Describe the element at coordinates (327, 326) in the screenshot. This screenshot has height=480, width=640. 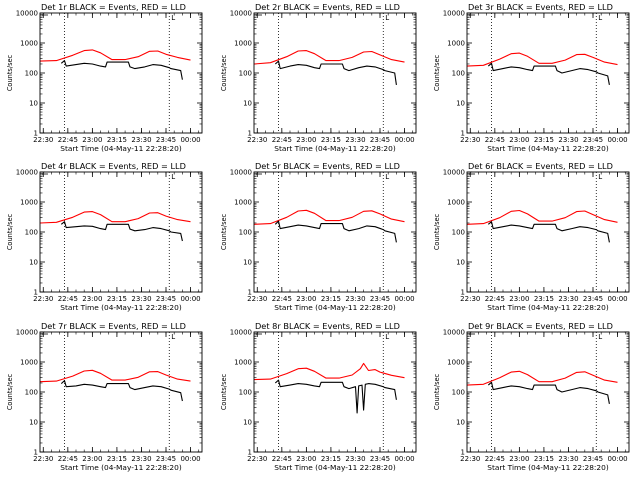
I see `panel-title: Det 8r BLACK = Events, RED = LLD` at that location.